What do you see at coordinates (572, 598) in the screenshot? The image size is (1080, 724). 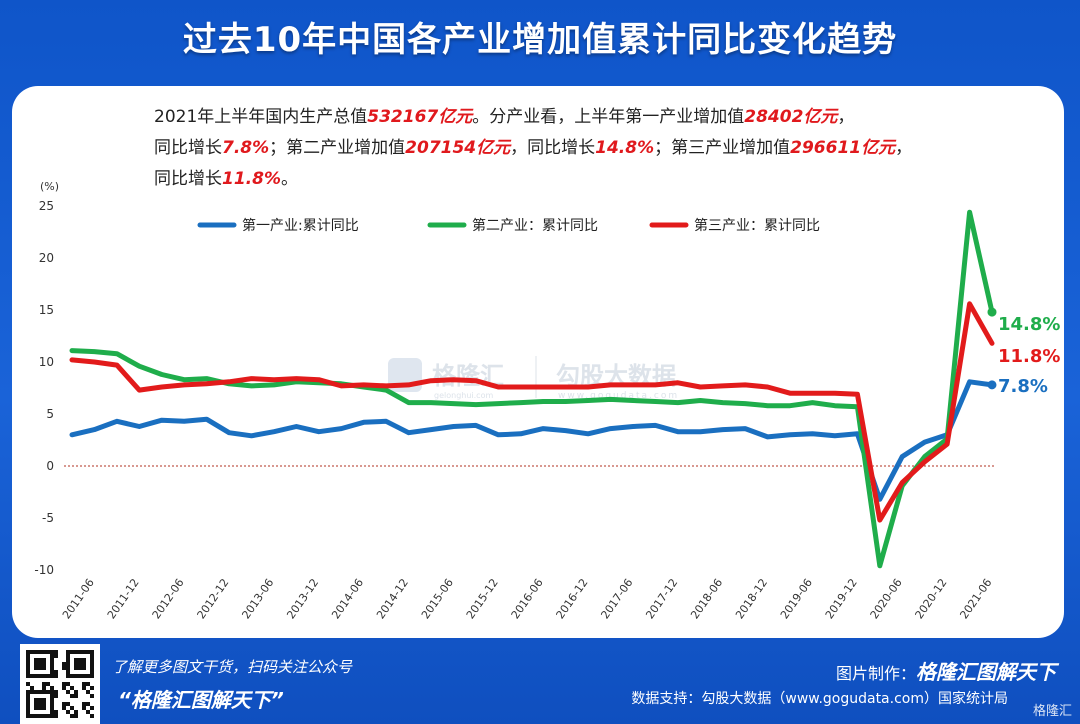 I see `x-tick-label: 2016-12` at bounding box center [572, 598].